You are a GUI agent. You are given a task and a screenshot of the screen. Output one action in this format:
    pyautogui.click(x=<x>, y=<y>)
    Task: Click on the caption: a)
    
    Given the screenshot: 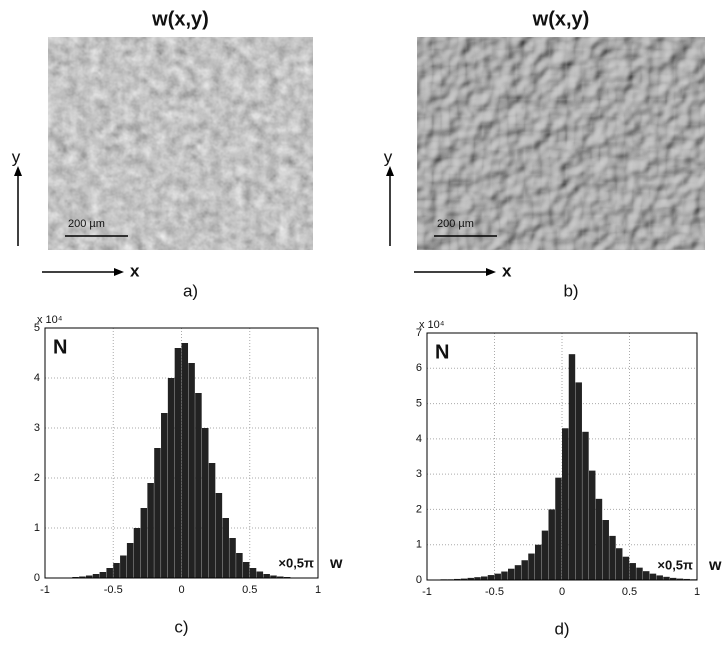 What is the action you would take?
    pyautogui.click(x=190, y=290)
    